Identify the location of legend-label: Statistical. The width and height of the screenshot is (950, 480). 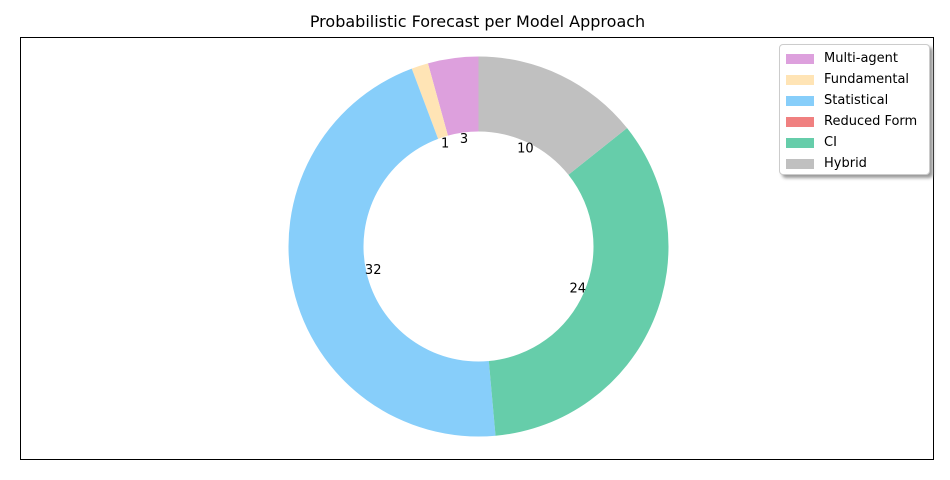
(856, 100).